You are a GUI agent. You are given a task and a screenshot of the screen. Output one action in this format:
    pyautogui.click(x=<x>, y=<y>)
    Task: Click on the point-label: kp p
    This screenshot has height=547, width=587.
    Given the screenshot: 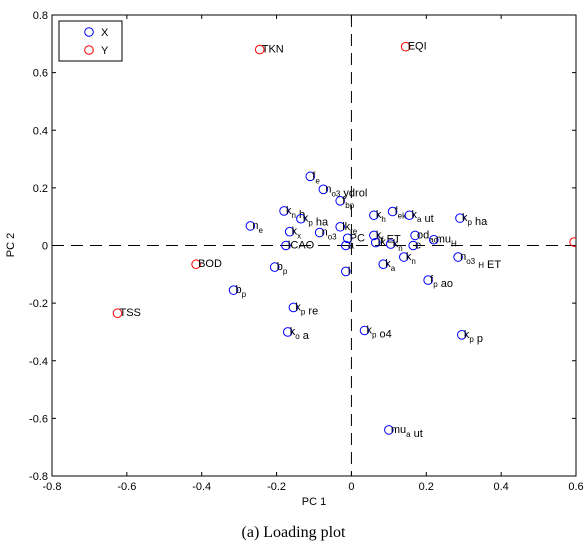 What is the action you would take?
    pyautogui.click(x=473, y=337)
    